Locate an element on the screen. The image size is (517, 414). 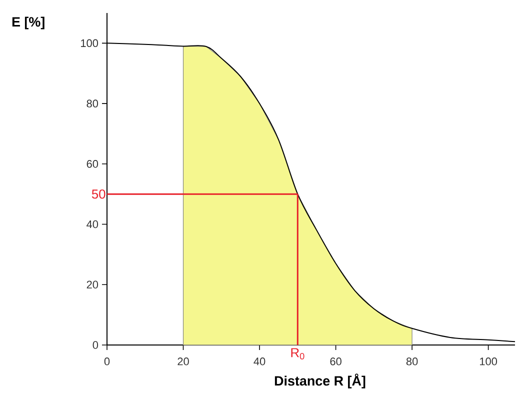
ref-line-label: 50 is located at coordinates (99, 194).